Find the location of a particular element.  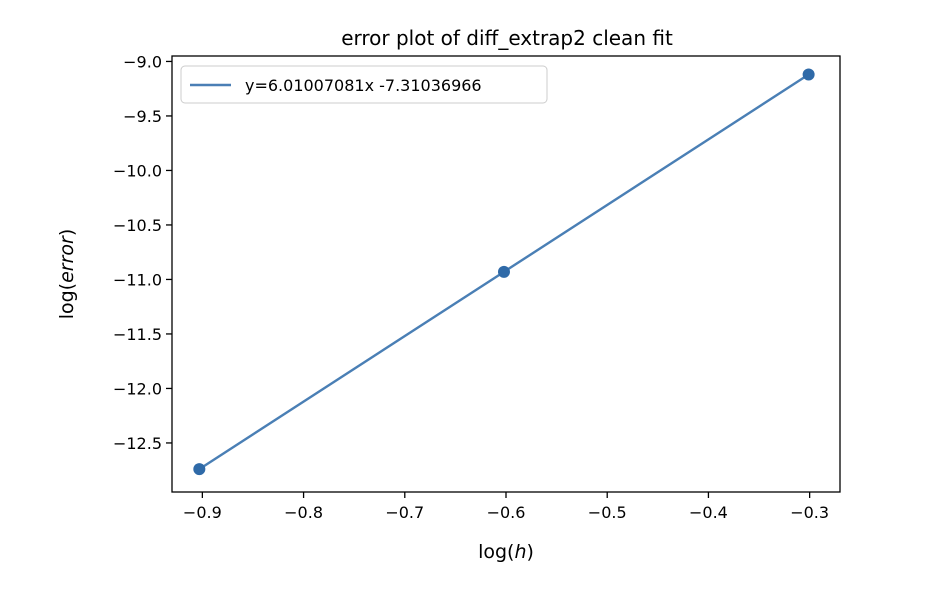

y-axis-label-var: error is located at coordinates (67, 259).